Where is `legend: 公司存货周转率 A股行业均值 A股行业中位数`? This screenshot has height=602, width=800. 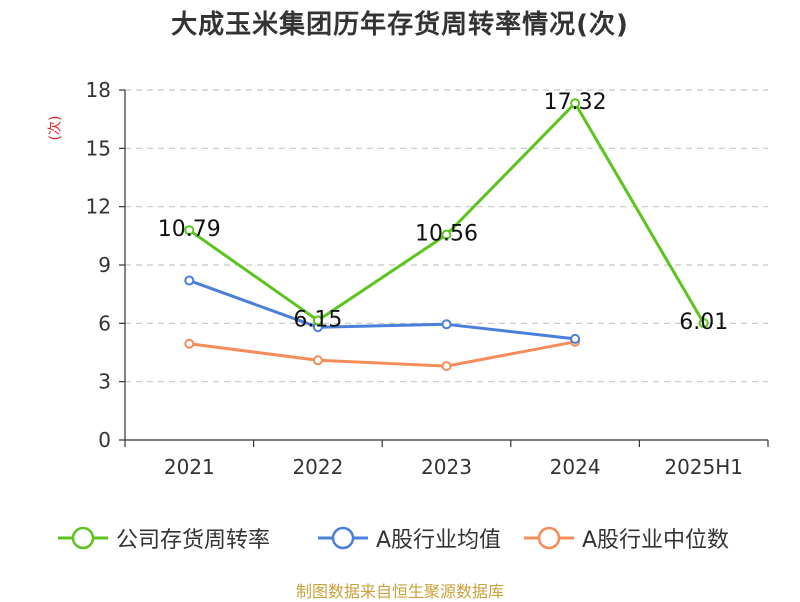
legend: 公司存货周转率 A股行业均值 A股行业中位数 is located at coordinates (400, 538).